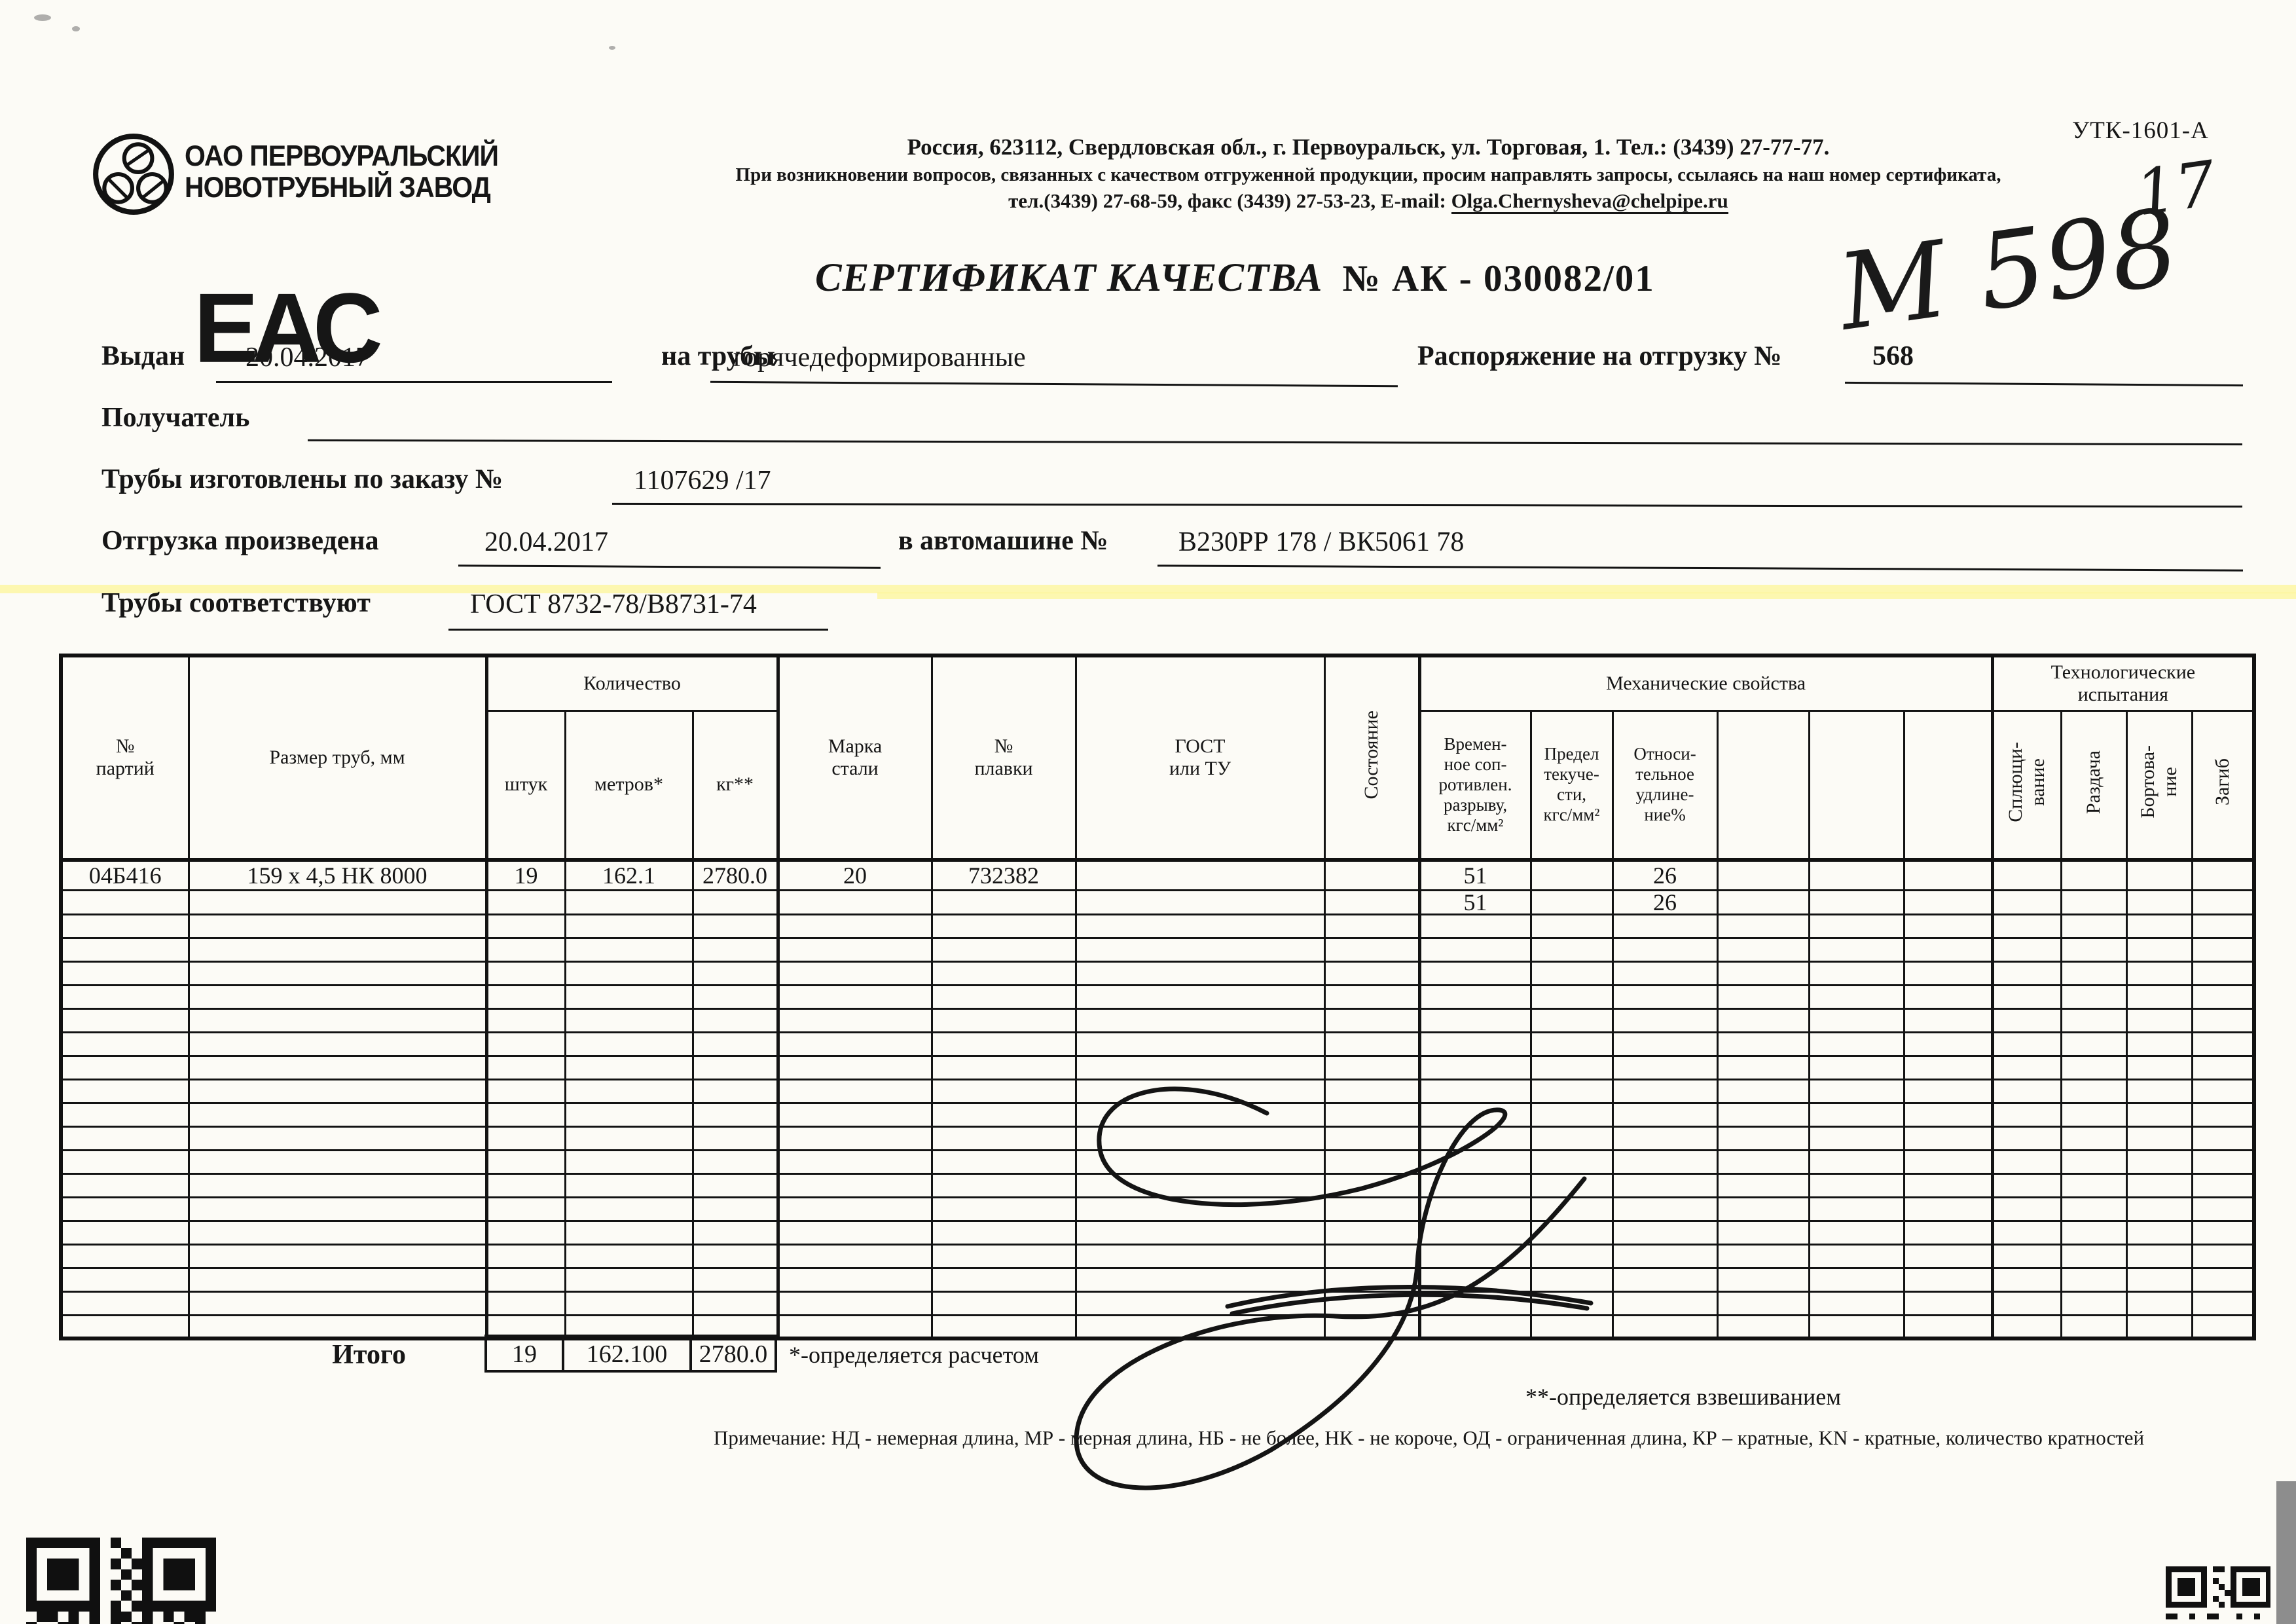  Describe the element at coordinates (627, 1354) in the screenshot. I see `totals-meters: 162.100` at that location.